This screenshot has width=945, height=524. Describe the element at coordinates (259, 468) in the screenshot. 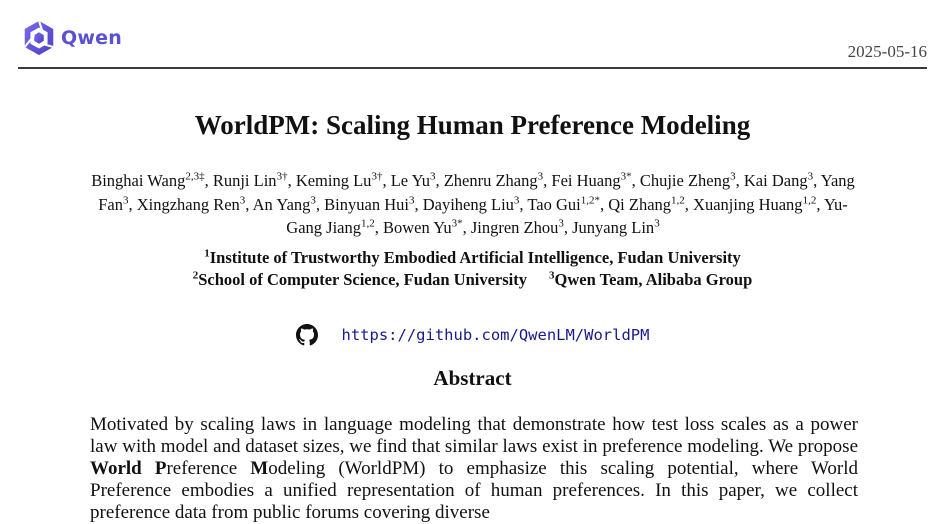

I see `abstract-bold-m: M` at that location.